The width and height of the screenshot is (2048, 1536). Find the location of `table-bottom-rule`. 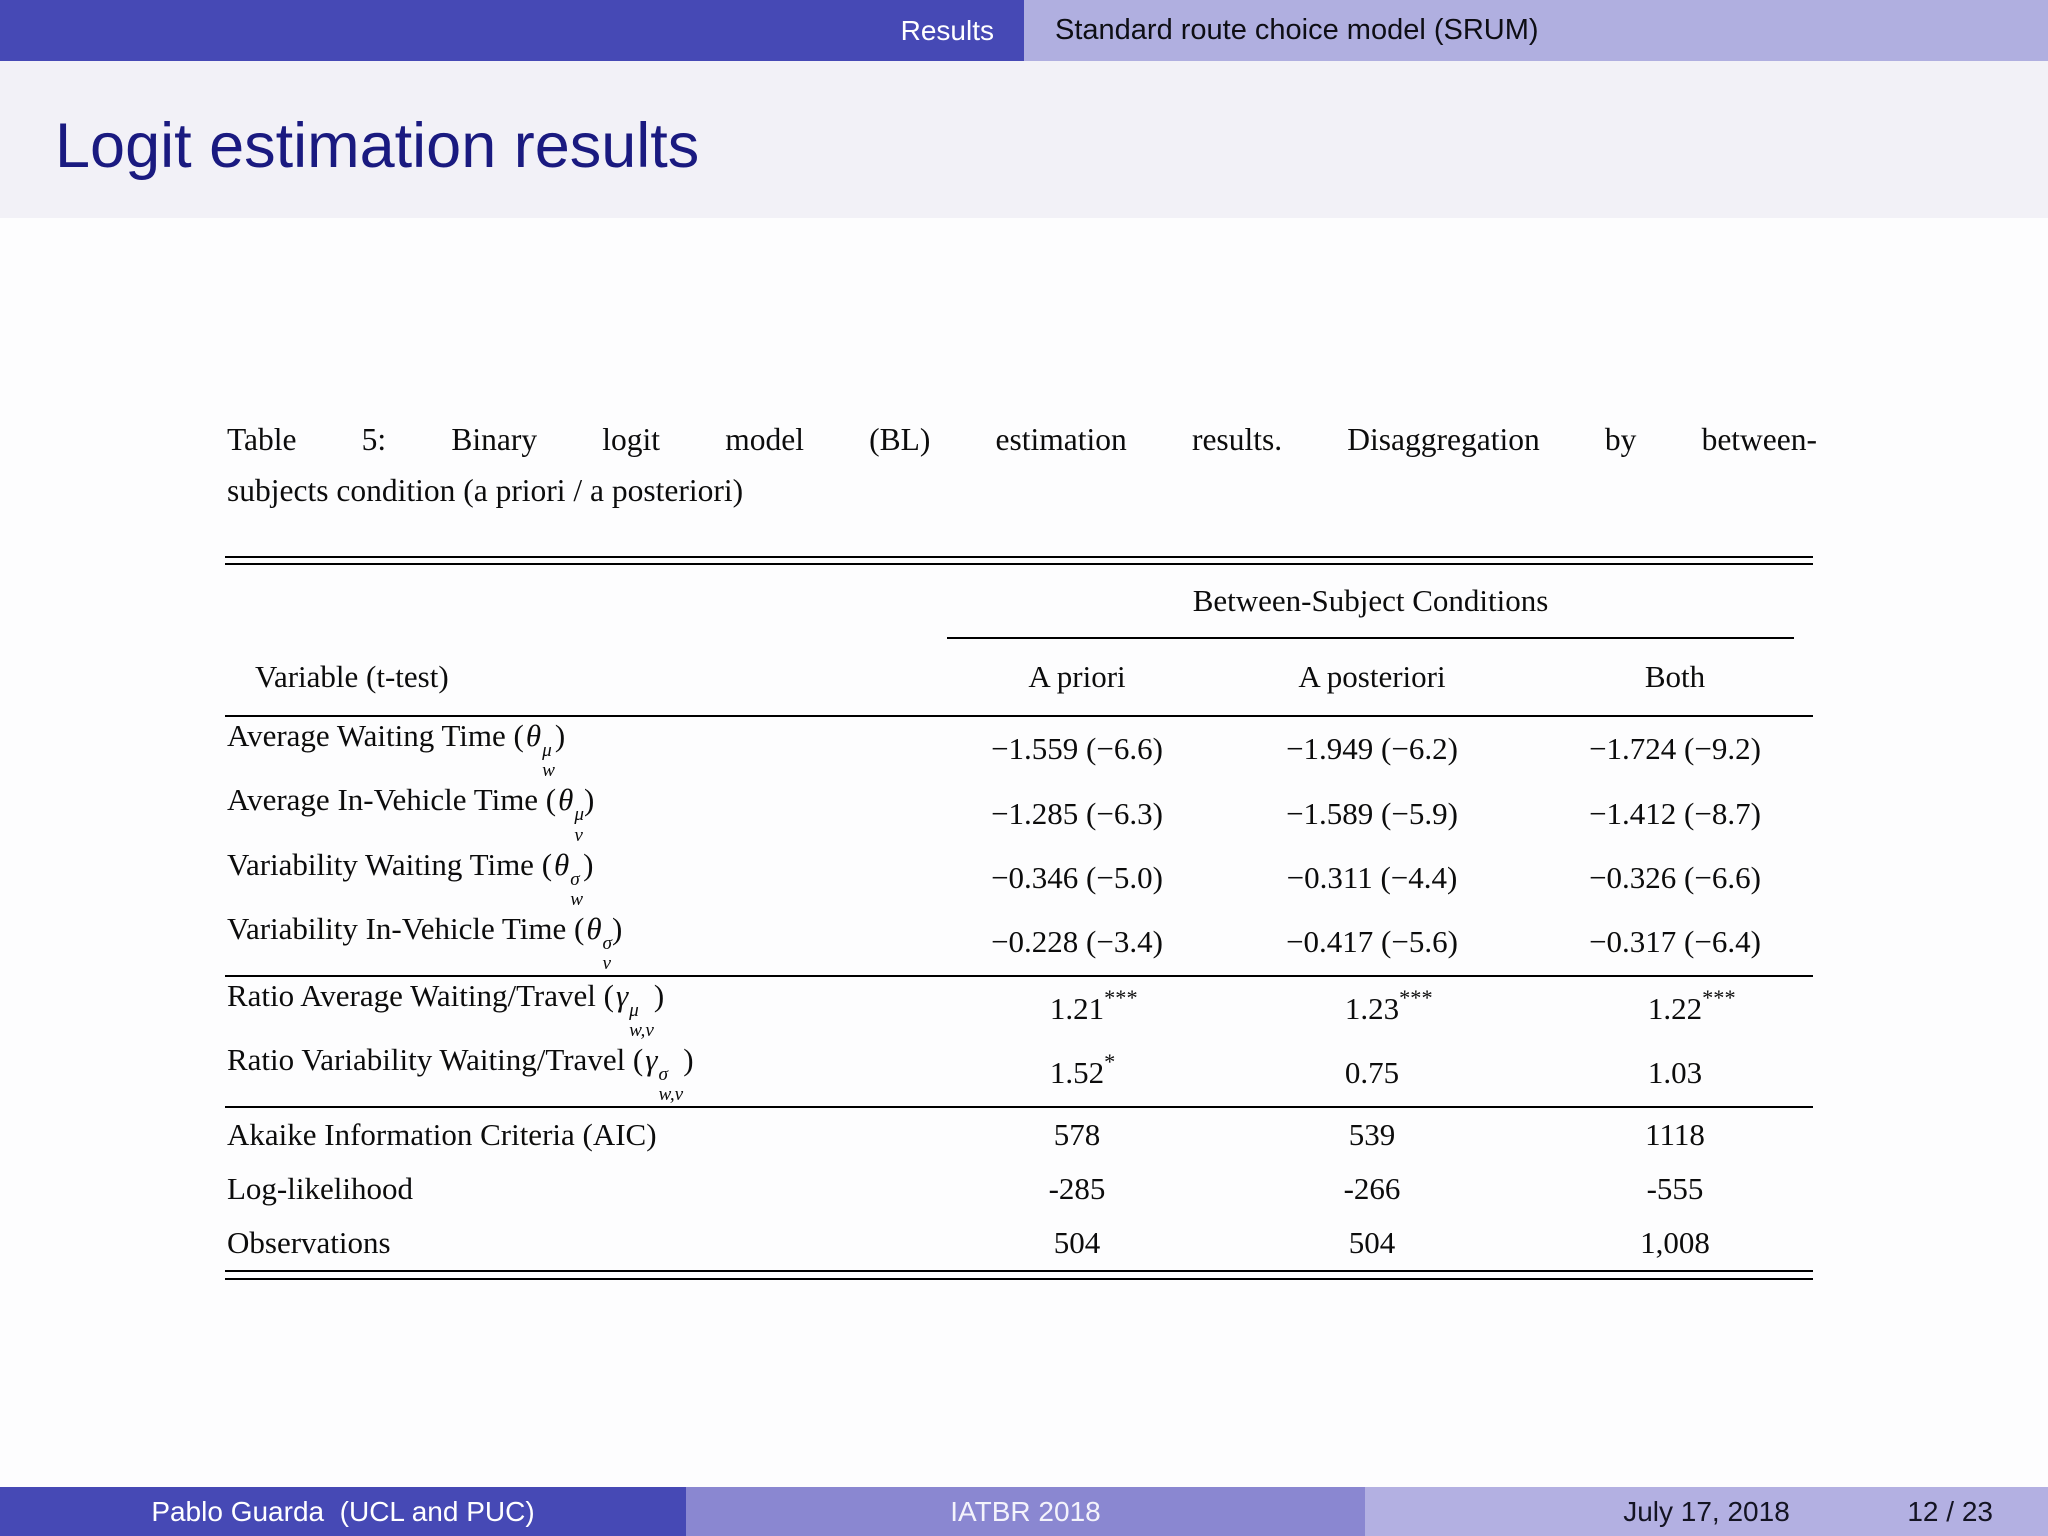

table-bottom-rule is located at coordinates (1019, 1274).